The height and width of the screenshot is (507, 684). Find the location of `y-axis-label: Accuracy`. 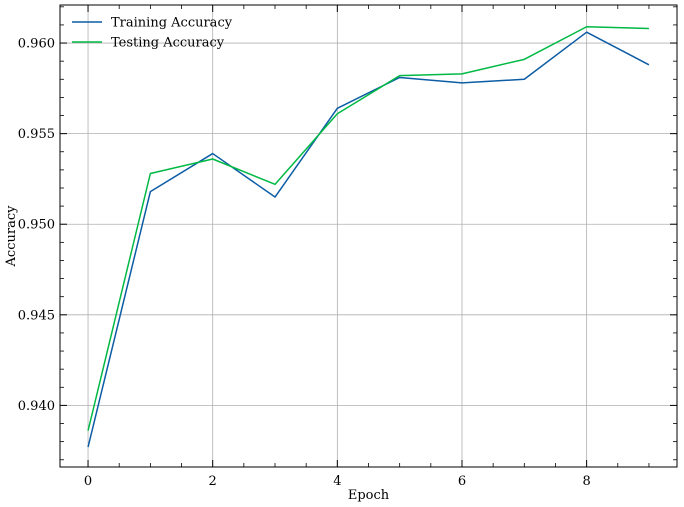

y-axis-label: Accuracy is located at coordinates (11, 236).